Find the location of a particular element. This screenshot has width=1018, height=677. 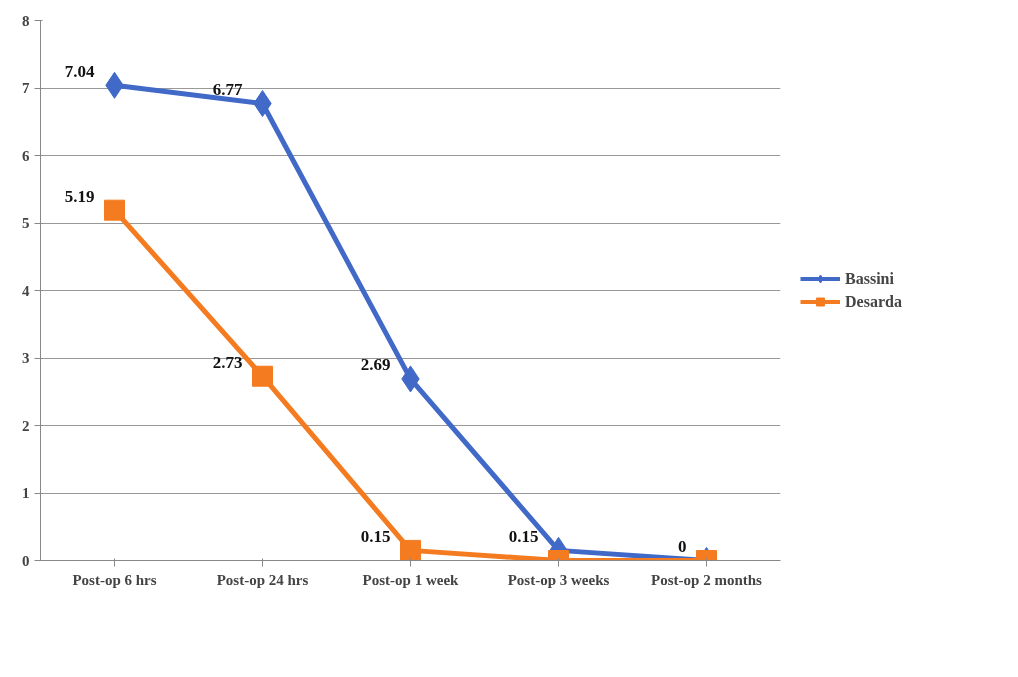

y-tick-label: 0 is located at coordinates (26, 560).